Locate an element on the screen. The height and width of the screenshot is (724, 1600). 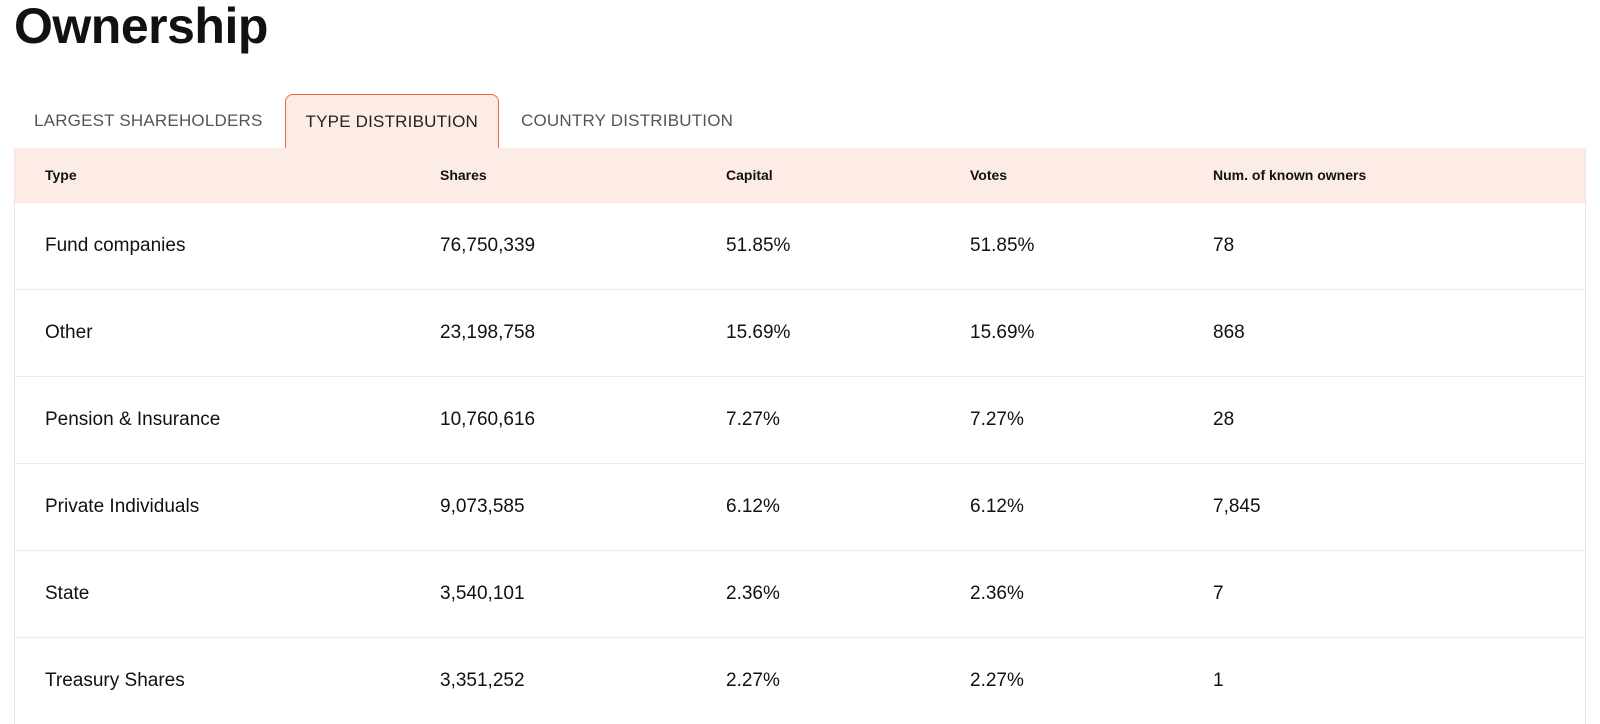
cell-owners: 7 is located at coordinates (1399, 594).